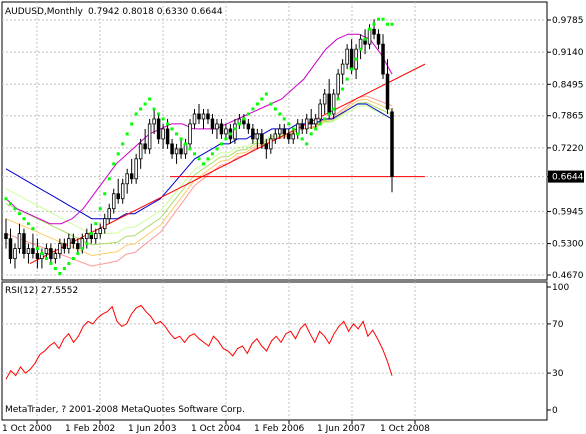 This screenshot has width=586, height=434. What do you see at coordinates (27, 429) in the screenshot?
I see `time-tick-label: 1 Oct 2000` at bounding box center [27, 429].